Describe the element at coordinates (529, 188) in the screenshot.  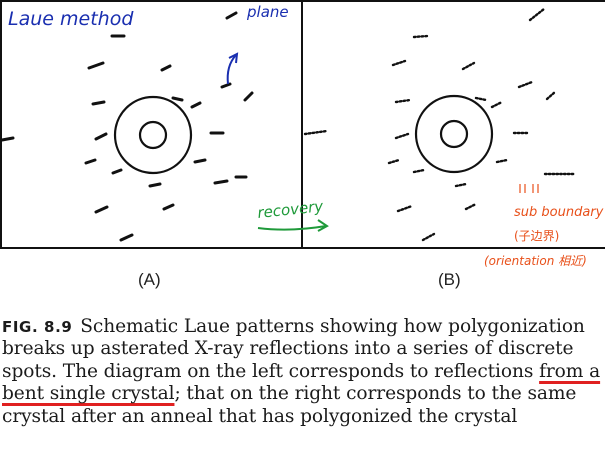
I see `sub-boundary-ticks` at that location.